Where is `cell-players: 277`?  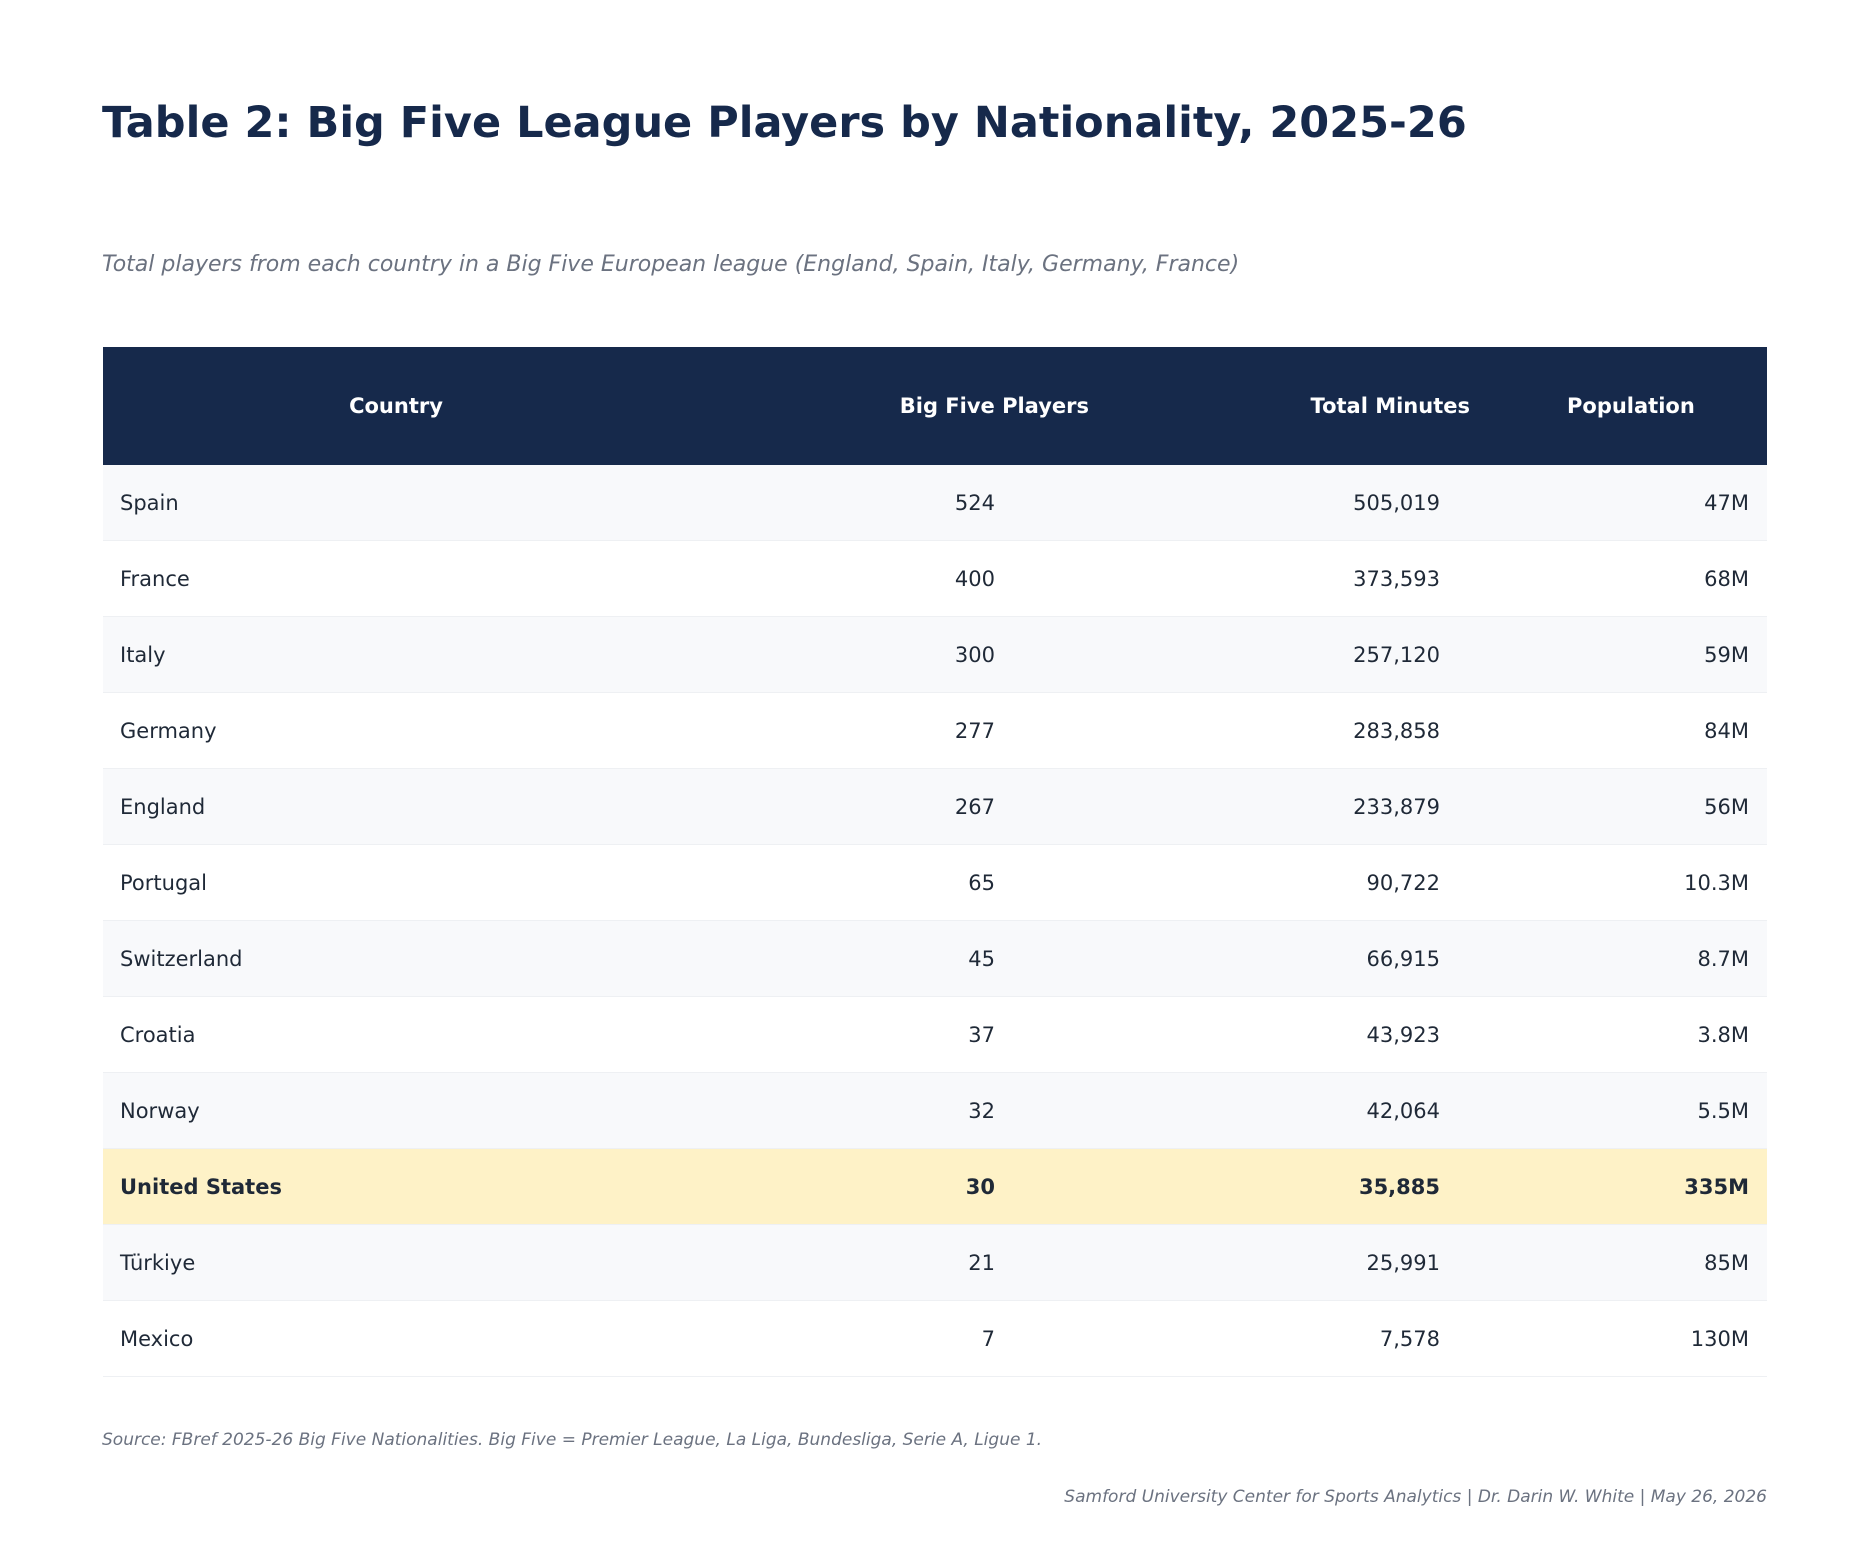
cell-players: 277 is located at coordinates (932, 730).